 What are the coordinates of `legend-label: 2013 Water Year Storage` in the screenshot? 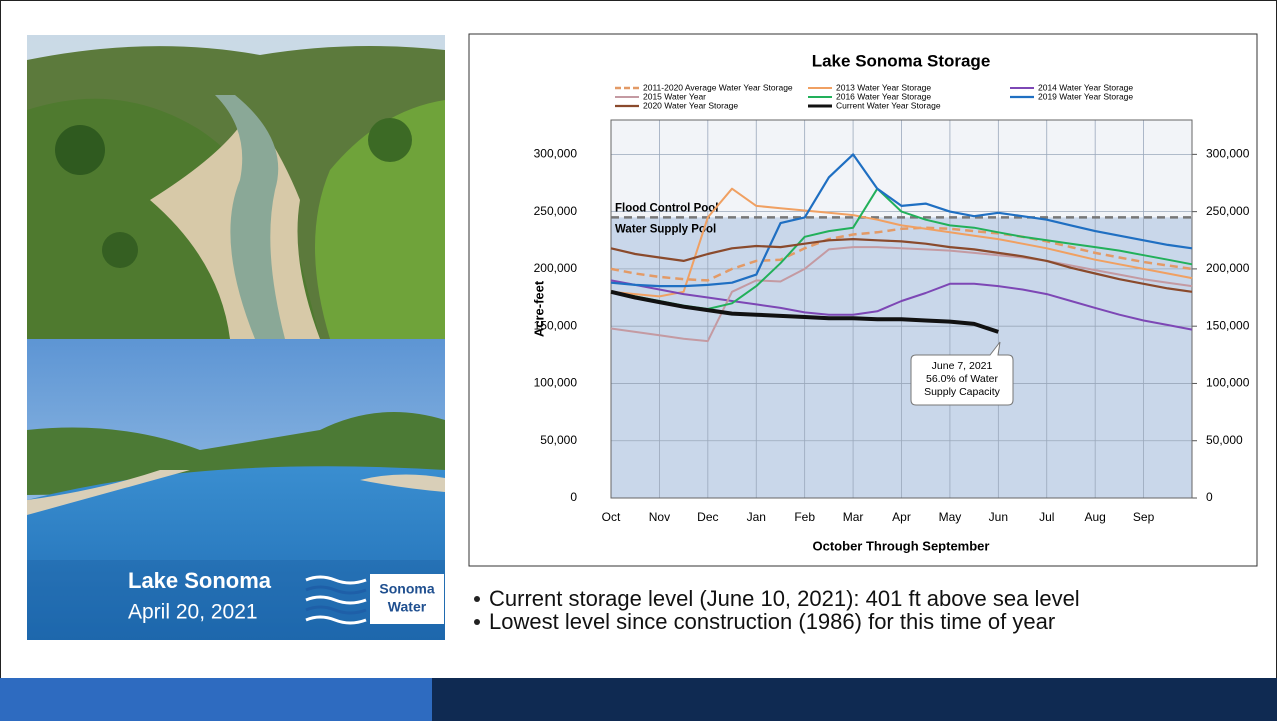 It's located at (883, 87).